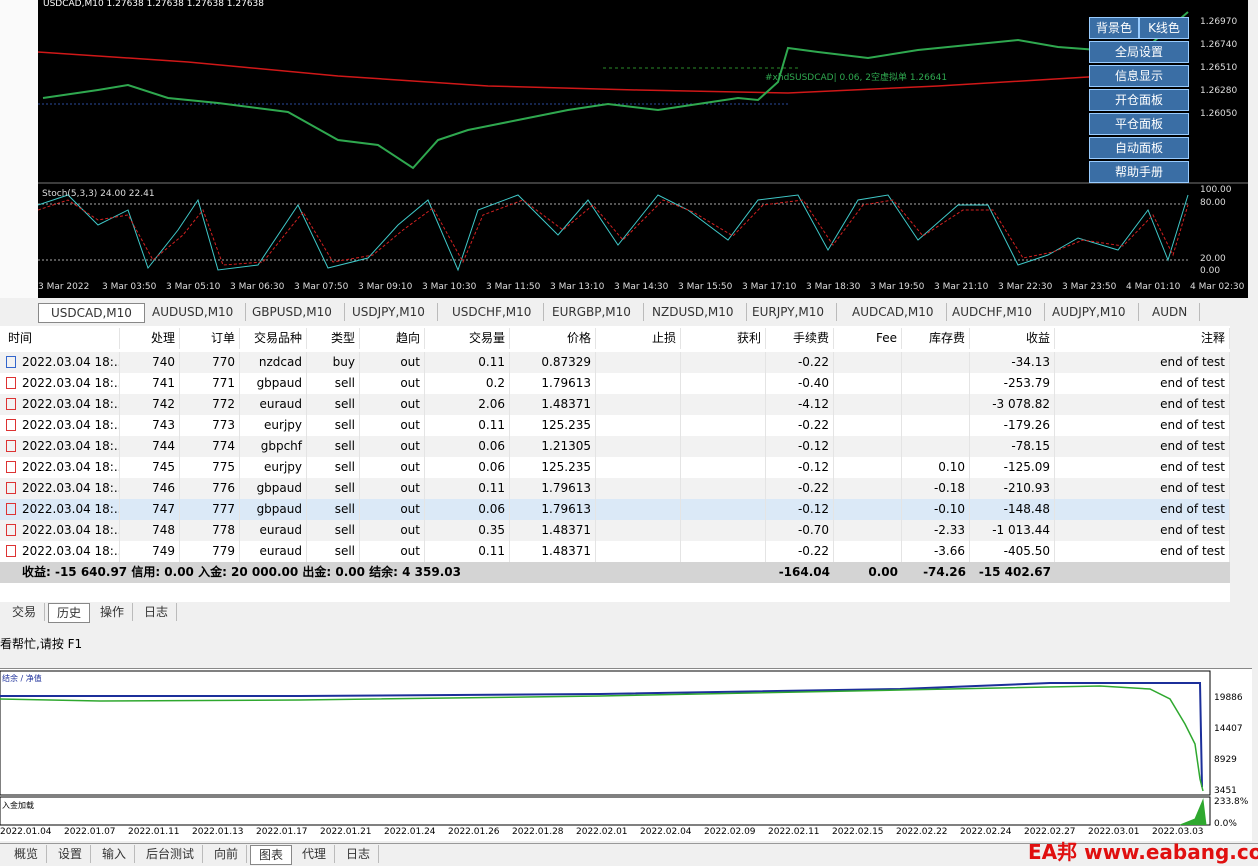 Image resolution: width=1258 pixels, height=866 pixels. I want to click on price-tick: 1.26970, so click(1219, 22).